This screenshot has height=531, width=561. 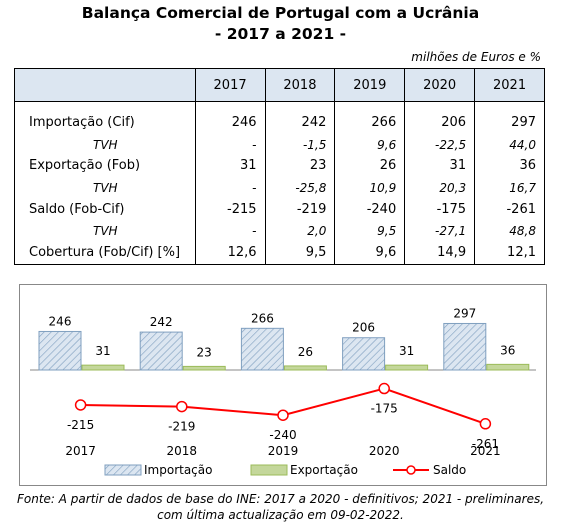 What do you see at coordinates (178, 470) in the screenshot?
I see `legend-import-label: Importação` at bounding box center [178, 470].